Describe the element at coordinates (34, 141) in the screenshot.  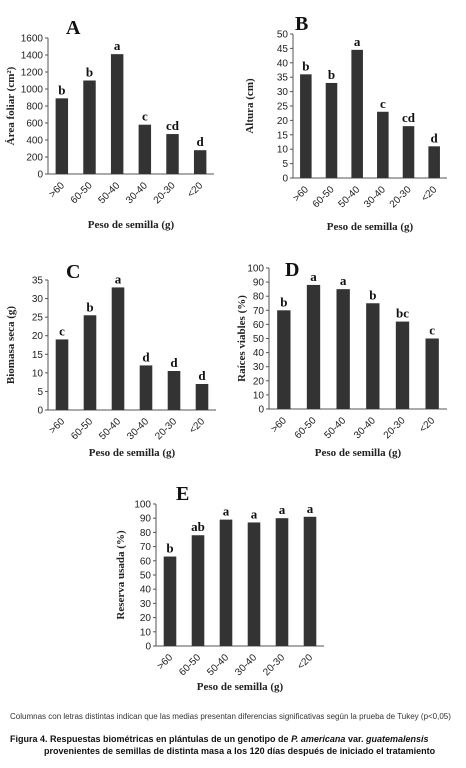
I see `y-tick-label-a: 400` at that location.